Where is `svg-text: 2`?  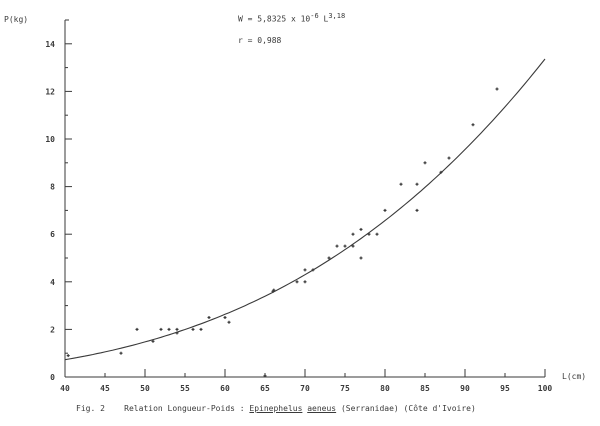 svg-text: 2 is located at coordinates (52, 329).